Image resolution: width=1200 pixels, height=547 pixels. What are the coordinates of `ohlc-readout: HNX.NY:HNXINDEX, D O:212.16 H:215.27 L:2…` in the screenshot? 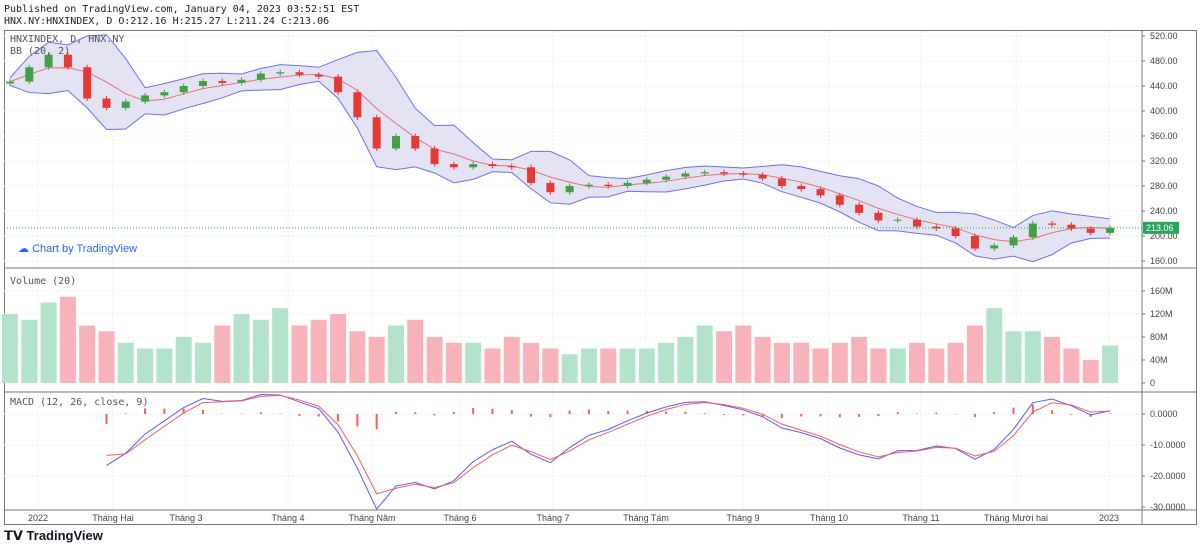 It's located at (167, 21).